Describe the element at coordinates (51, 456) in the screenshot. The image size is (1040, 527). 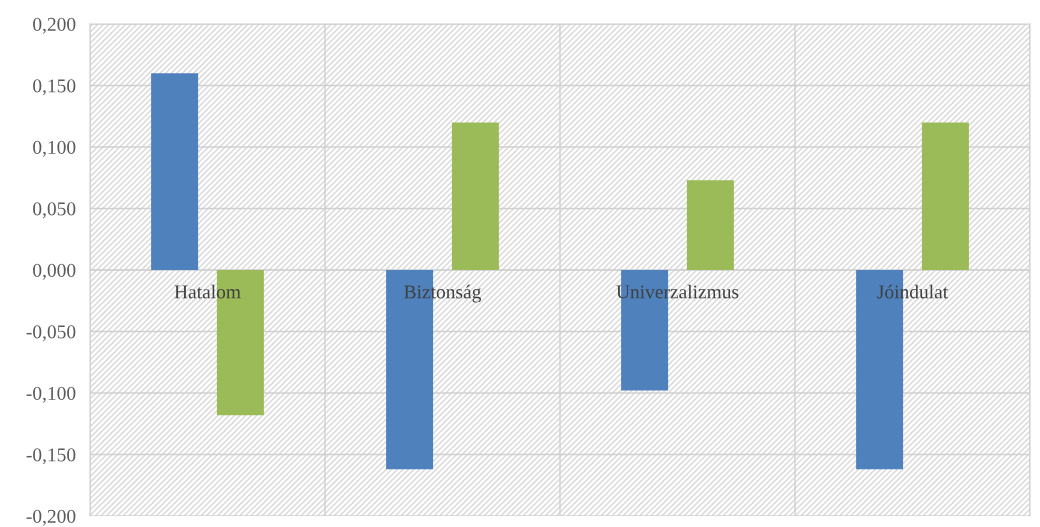
I see `y-tick-label: -0,150` at that location.